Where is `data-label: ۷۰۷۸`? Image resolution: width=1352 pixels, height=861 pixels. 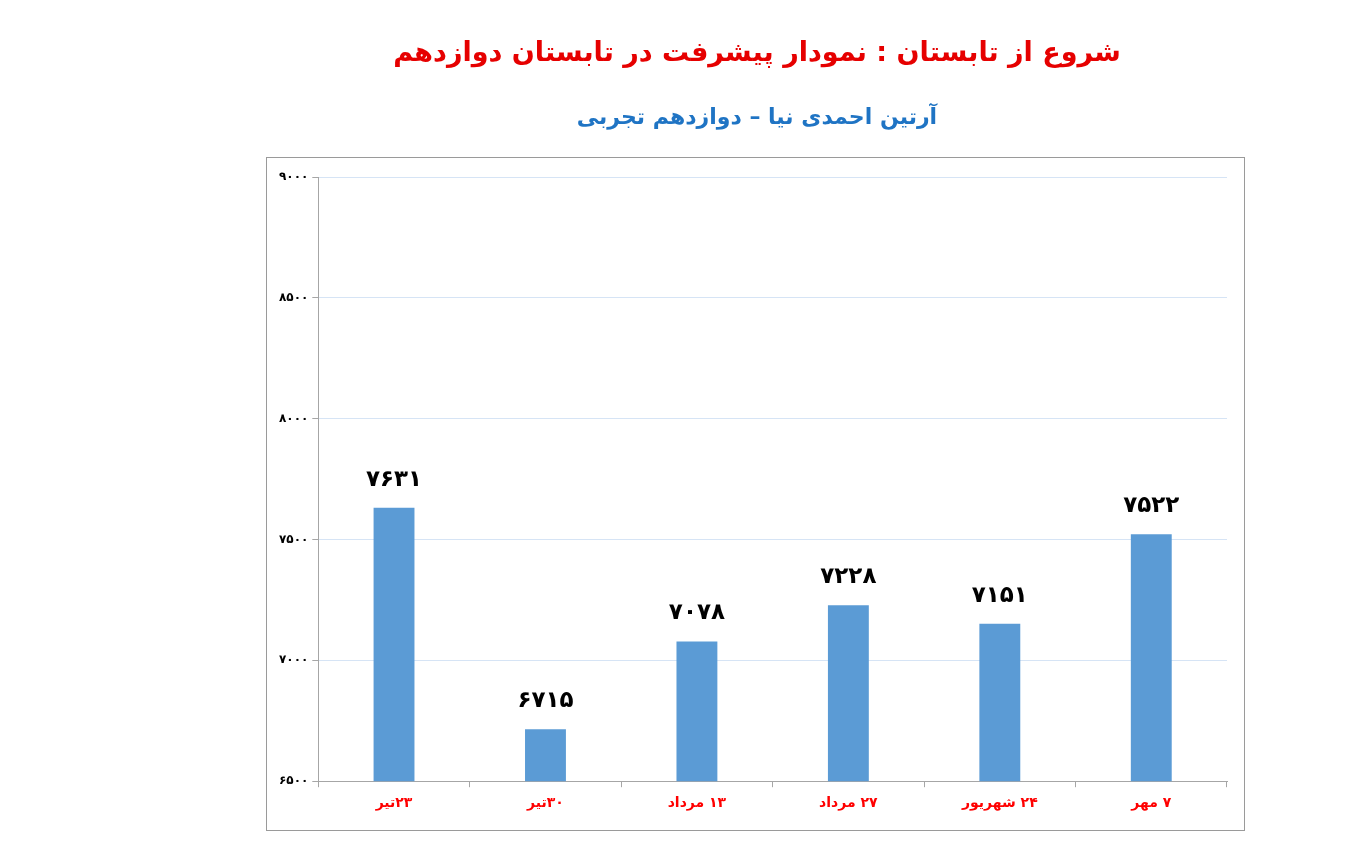
data-label: ۷۰۷۸ is located at coordinates (696, 611).